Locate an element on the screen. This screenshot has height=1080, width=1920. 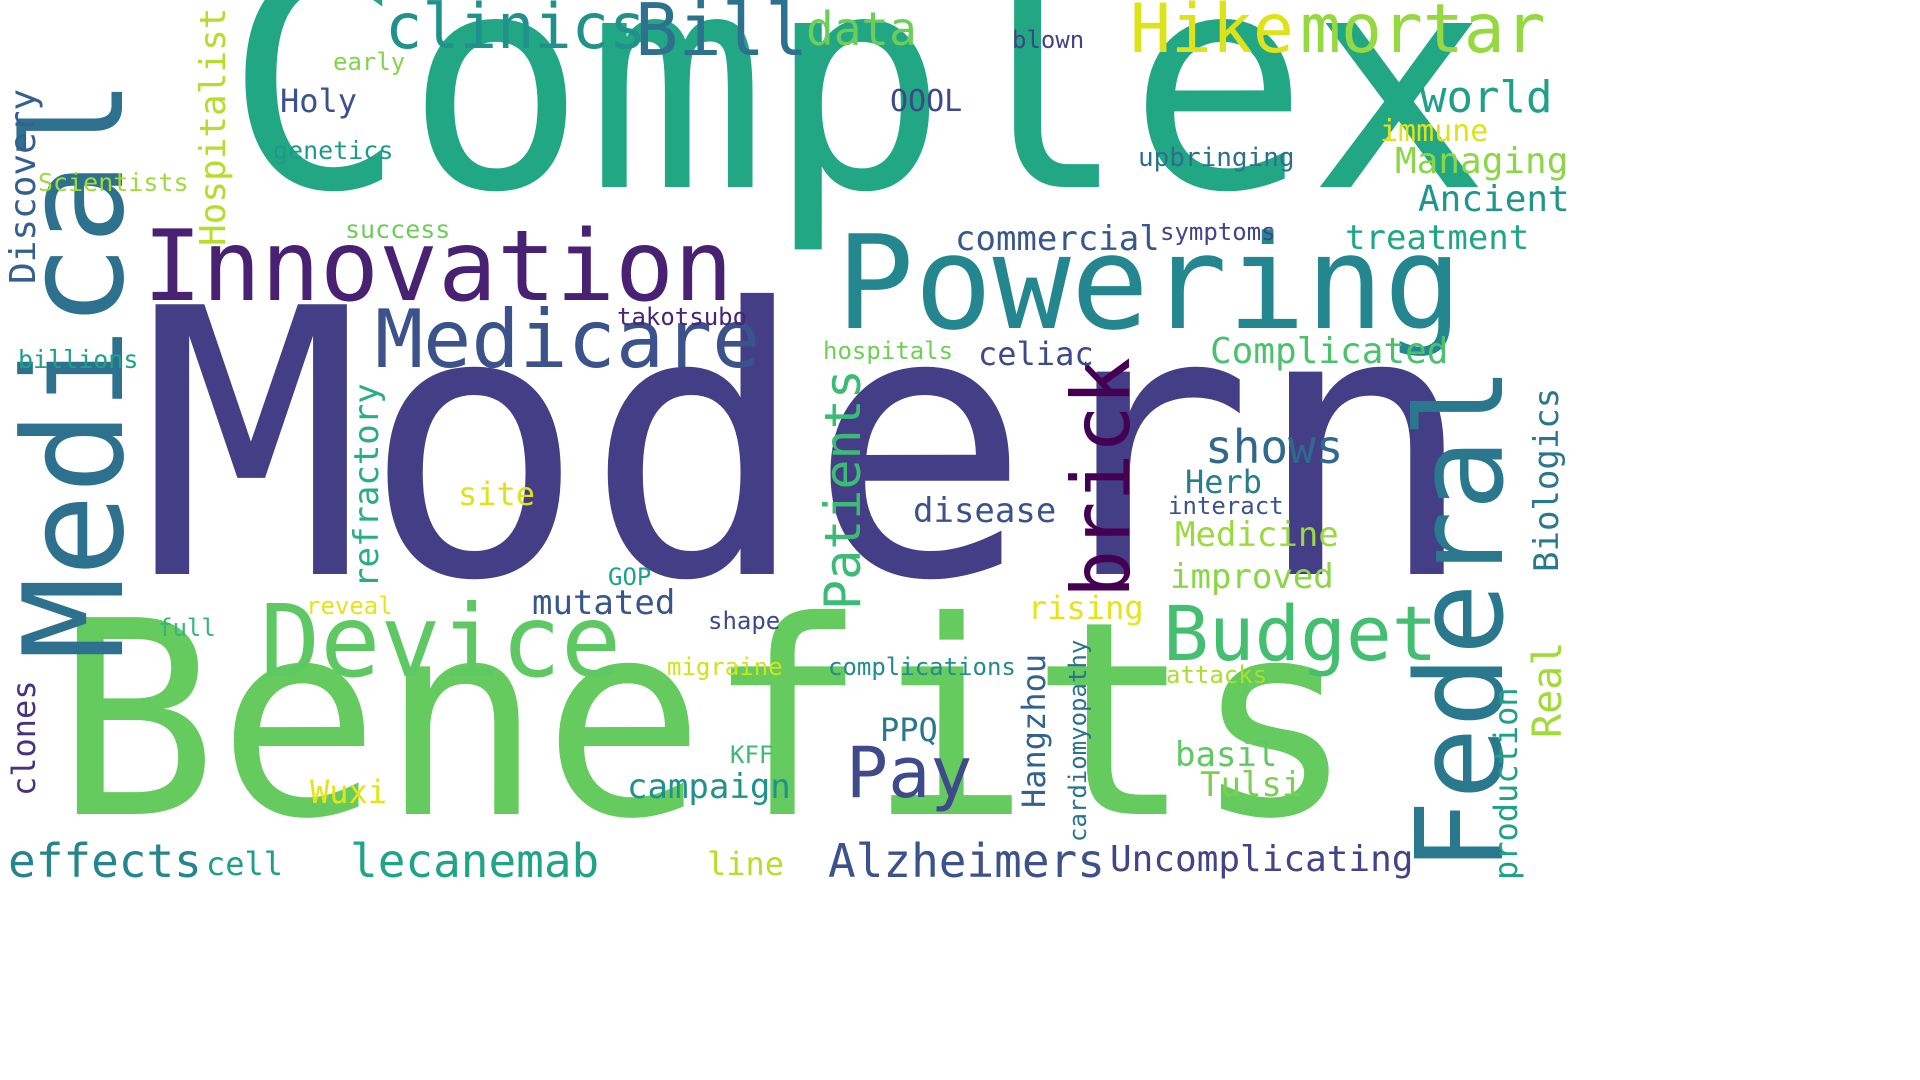
word-lecanemab: lecanemab is located at coordinates (475, 858).